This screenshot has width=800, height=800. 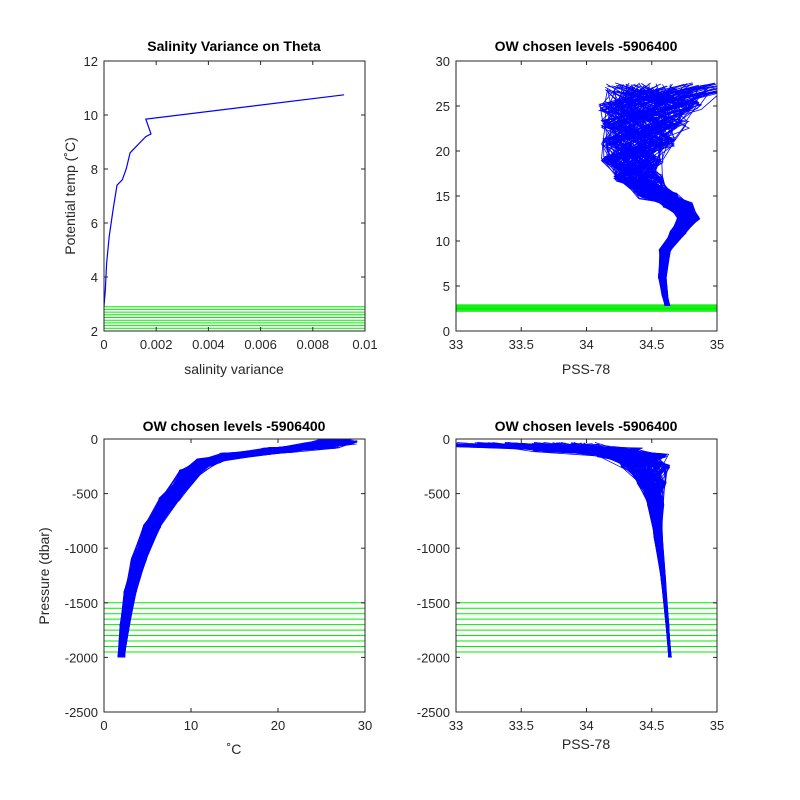 What do you see at coordinates (586, 369) in the screenshot?
I see `panel2-xlabel: PSS-78` at bounding box center [586, 369].